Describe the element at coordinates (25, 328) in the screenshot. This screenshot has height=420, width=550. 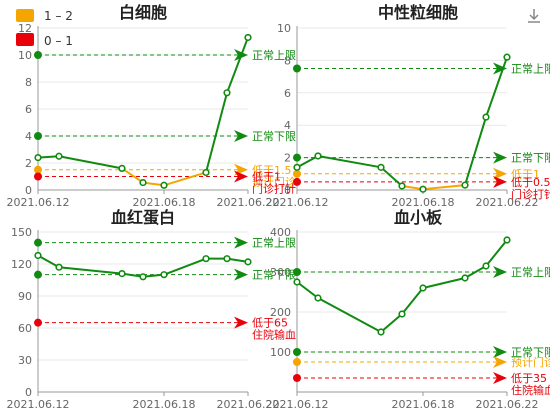
I see `y-tick-label: 60` at that location.